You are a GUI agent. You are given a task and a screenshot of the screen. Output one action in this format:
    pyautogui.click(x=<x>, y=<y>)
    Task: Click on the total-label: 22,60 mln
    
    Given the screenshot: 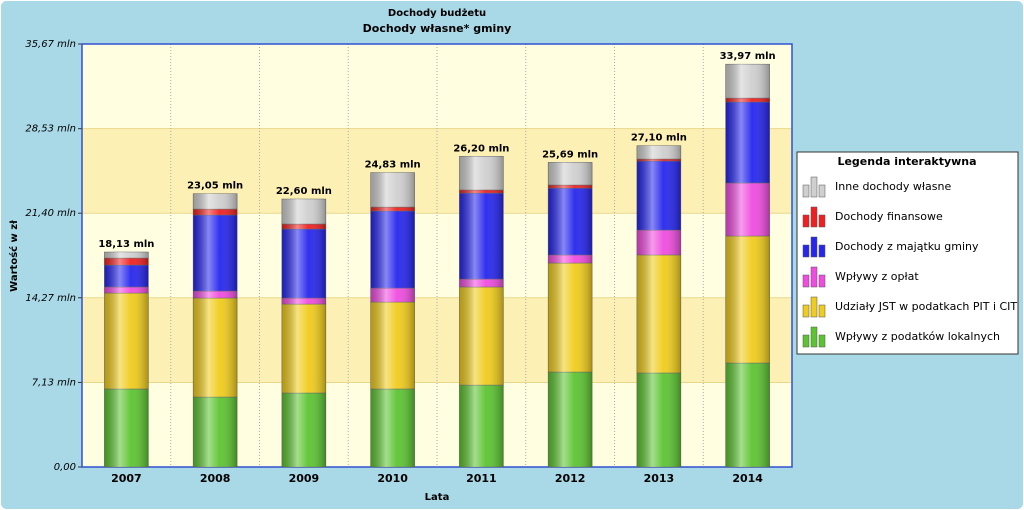 What is the action you would take?
    pyautogui.click(x=304, y=191)
    